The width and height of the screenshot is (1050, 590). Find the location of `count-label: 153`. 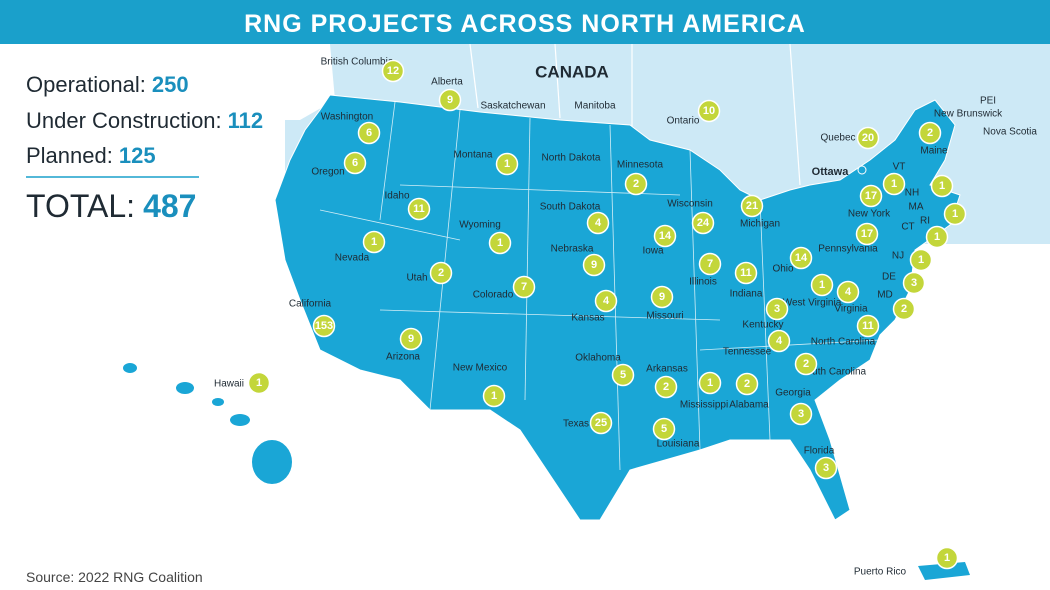

count-label: 153 is located at coordinates (324, 326).